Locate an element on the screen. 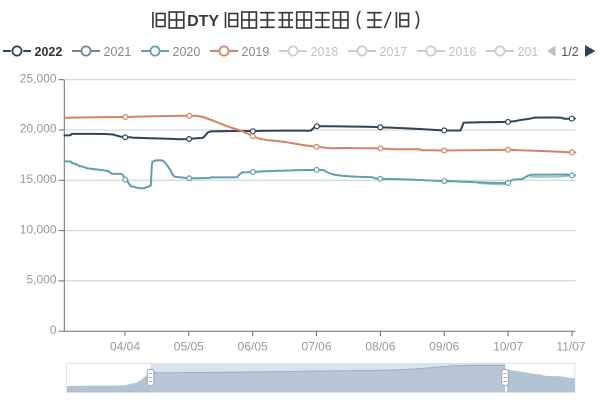 This screenshot has height=400, width=600. svg-text: 1/2 is located at coordinates (569, 52).